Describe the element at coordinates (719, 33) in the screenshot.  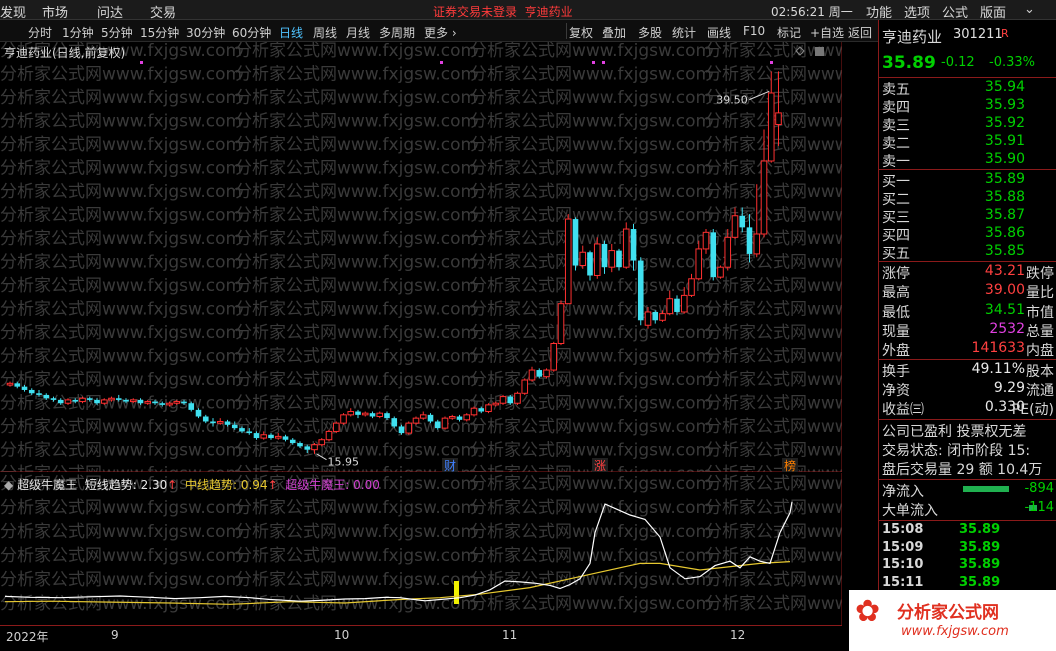
I see `draw-line-button: 画线` at that location.